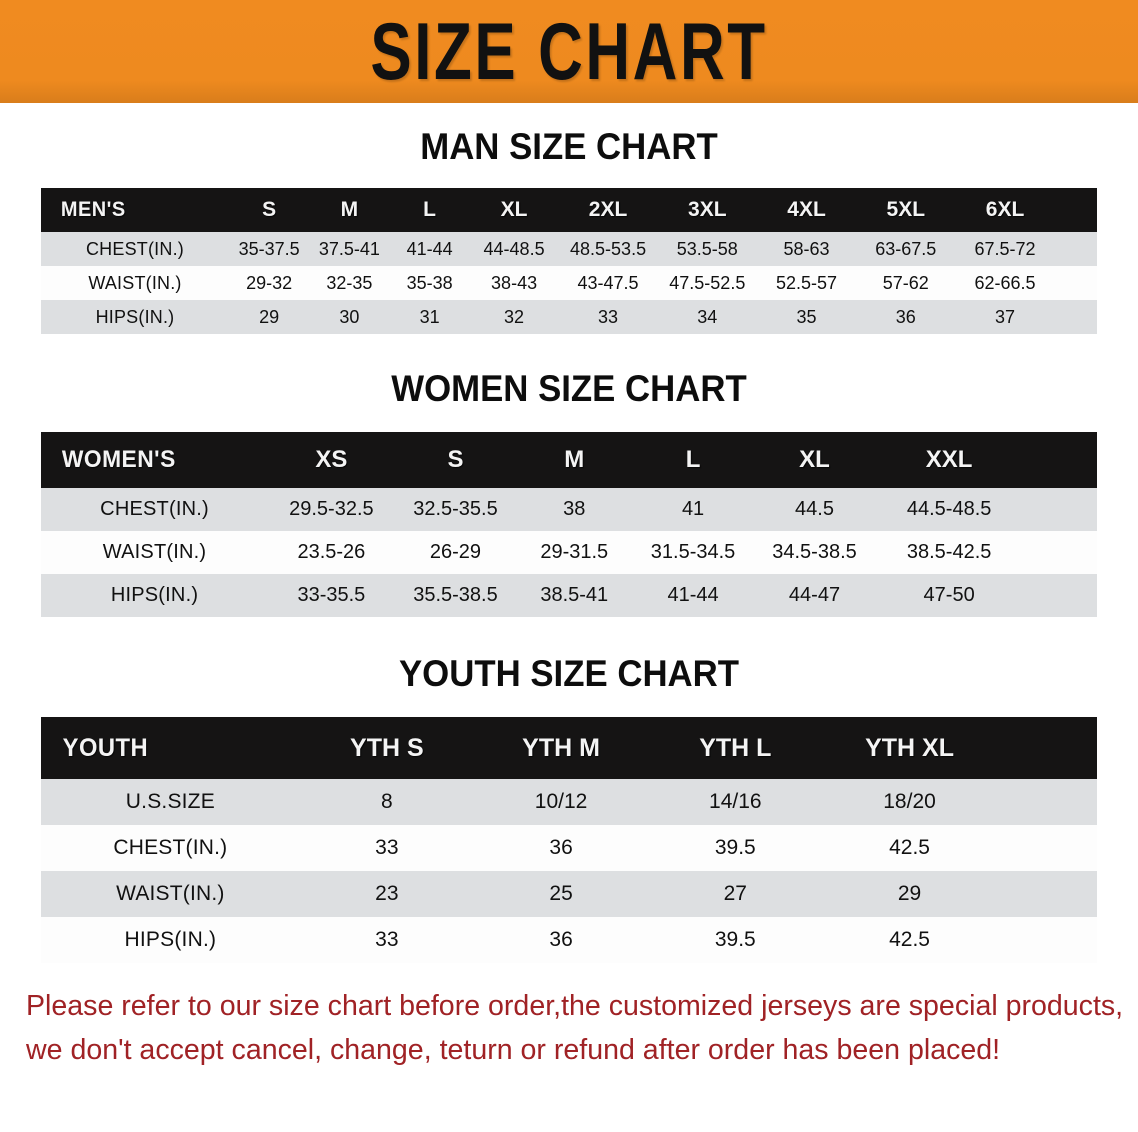  What do you see at coordinates (561, 747) in the screenshot?
I see `youth-col-header-m: YTH M` at bounding box center [561, 747].